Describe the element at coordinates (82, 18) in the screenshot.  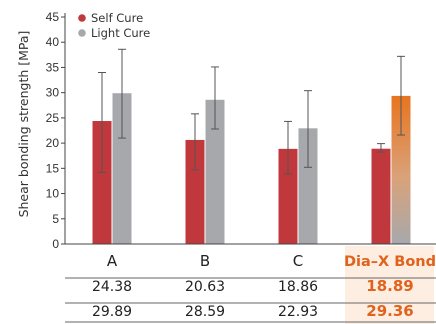
I see `legend-marker-self-cure` at that location.